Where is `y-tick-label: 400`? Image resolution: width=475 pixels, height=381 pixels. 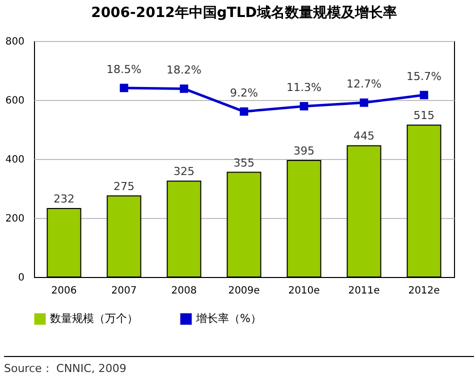
y-tick-label: 400 is located at coordinates (14, 160).